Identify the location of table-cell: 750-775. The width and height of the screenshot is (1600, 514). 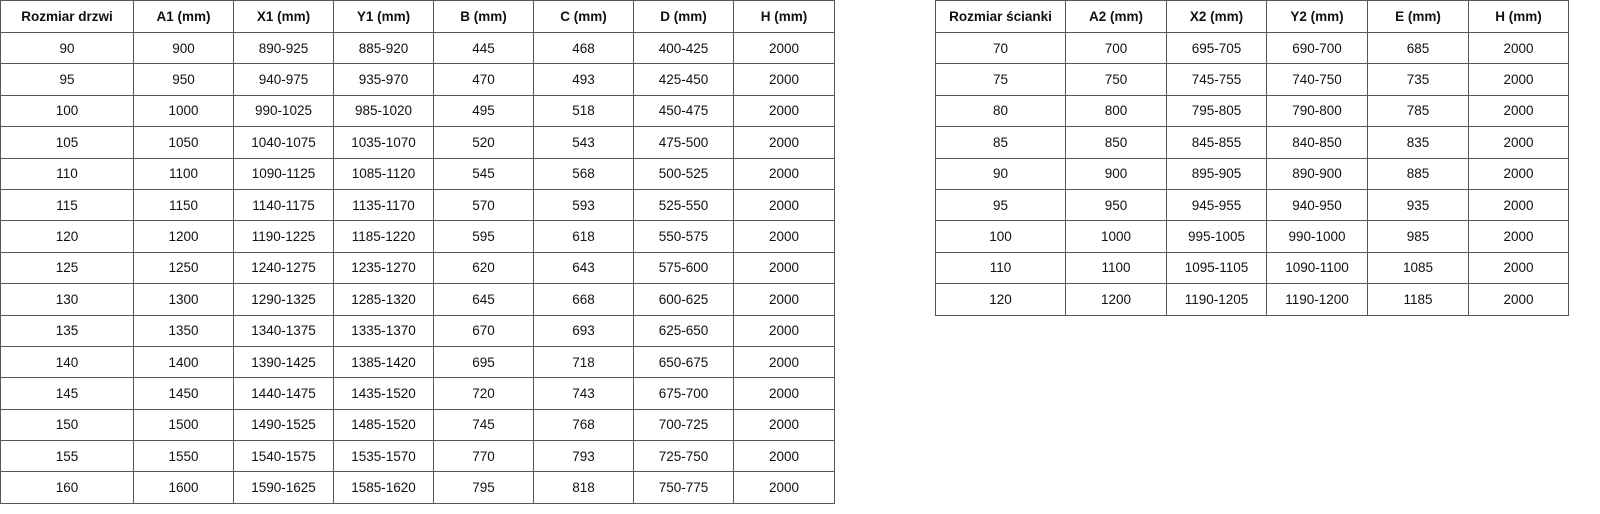
(683, 487).